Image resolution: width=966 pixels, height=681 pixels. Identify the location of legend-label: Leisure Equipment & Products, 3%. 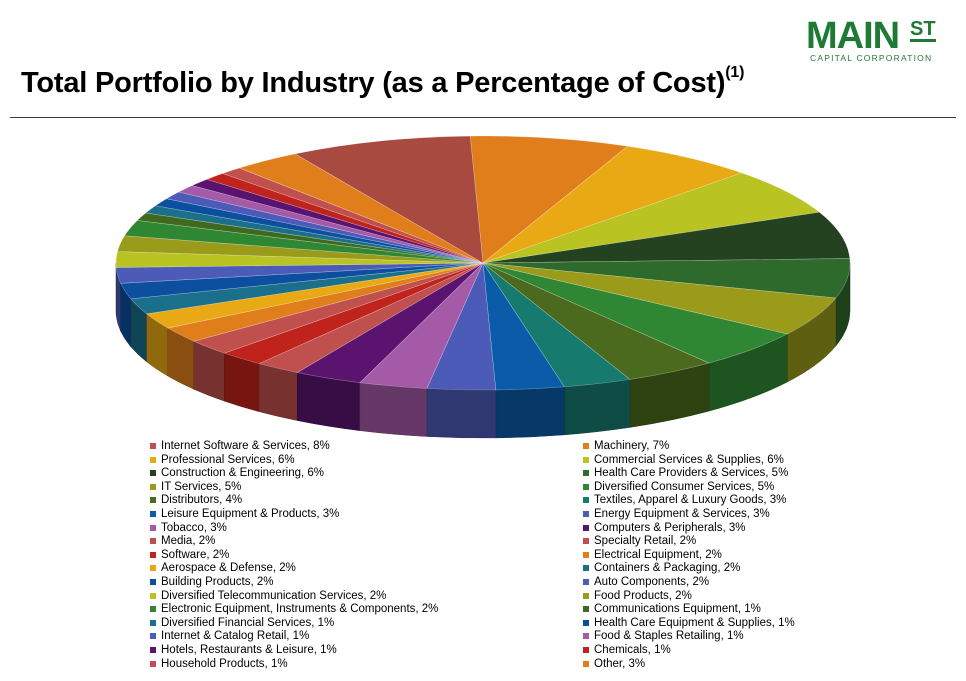
(250, 514).